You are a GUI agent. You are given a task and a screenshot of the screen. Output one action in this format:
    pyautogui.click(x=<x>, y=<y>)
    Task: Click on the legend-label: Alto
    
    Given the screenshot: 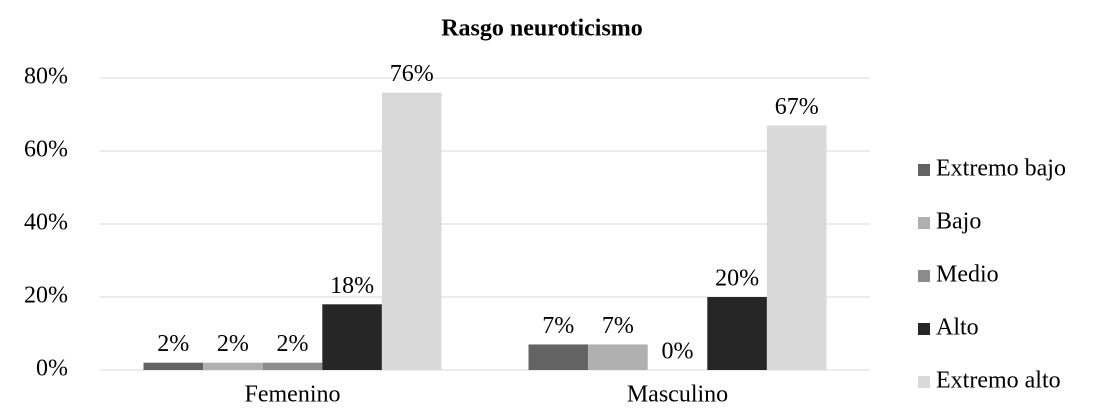 What is the action you would take?
    pyautogui.click(x=957, y=328)
    